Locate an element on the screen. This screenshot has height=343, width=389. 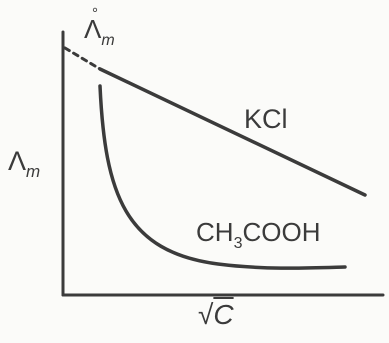
ch-text: CH is located at coordinates (215, 232).